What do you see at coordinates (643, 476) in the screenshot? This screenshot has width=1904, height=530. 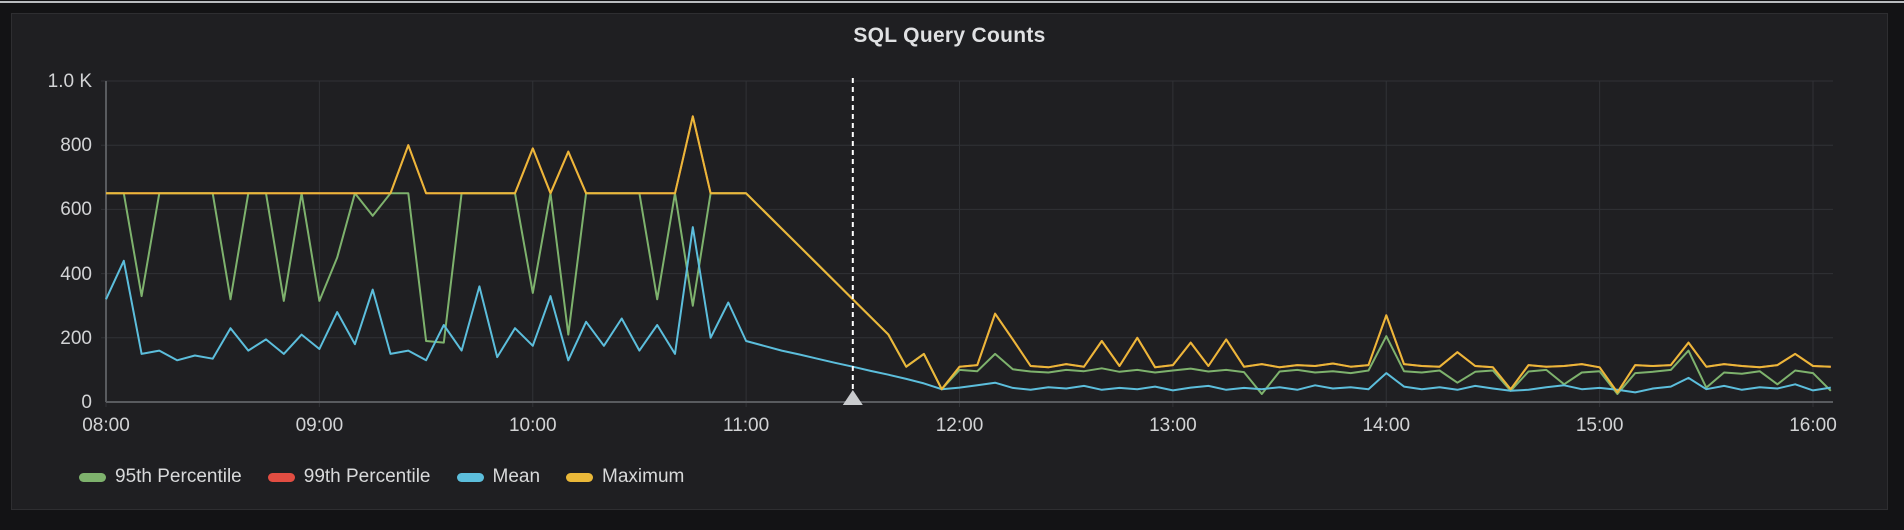 I see `legend-label: Maximum` at bounding box center [643, 476].